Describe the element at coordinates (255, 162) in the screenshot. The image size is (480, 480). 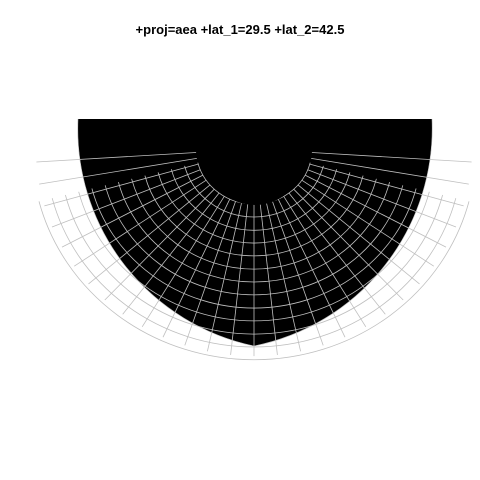
I see `polar-cap-fill` at that location.